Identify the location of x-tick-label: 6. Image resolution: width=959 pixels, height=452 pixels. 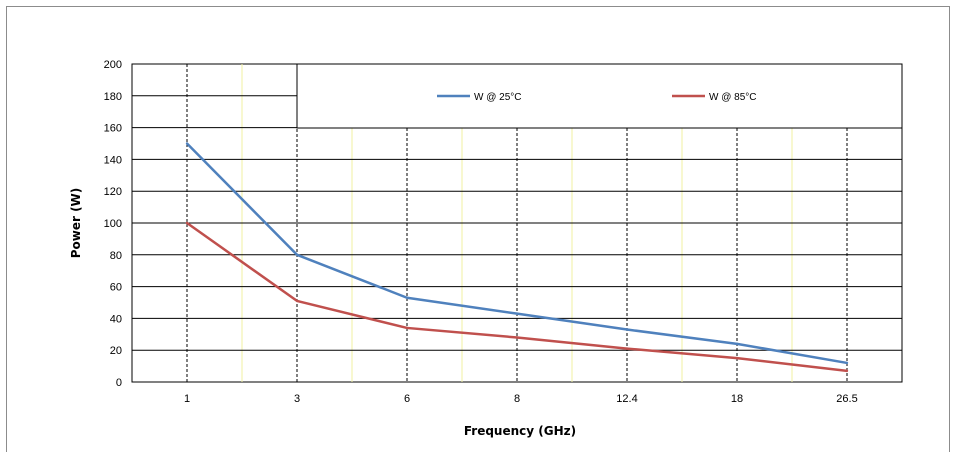
(407, 399).